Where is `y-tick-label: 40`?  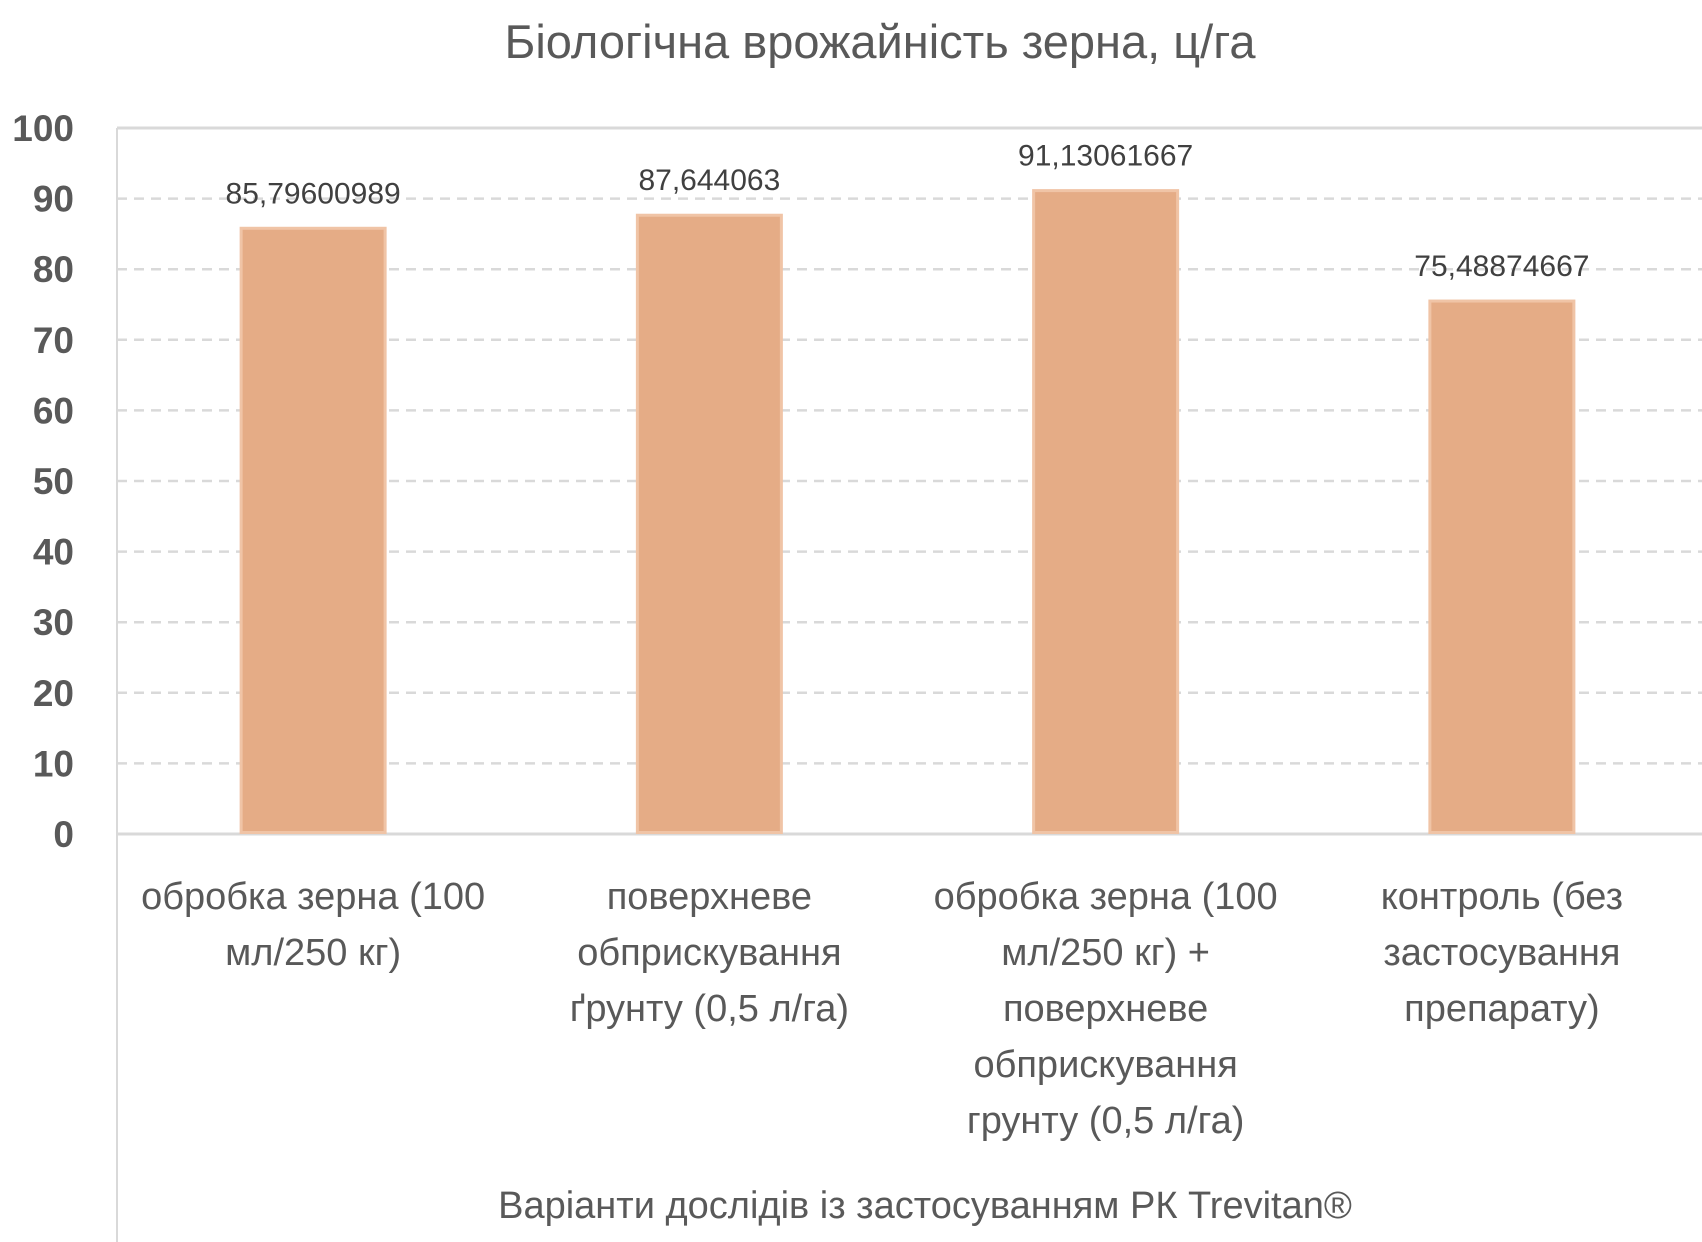
y-tick-label: 40 is located at coordinates (53, 552).